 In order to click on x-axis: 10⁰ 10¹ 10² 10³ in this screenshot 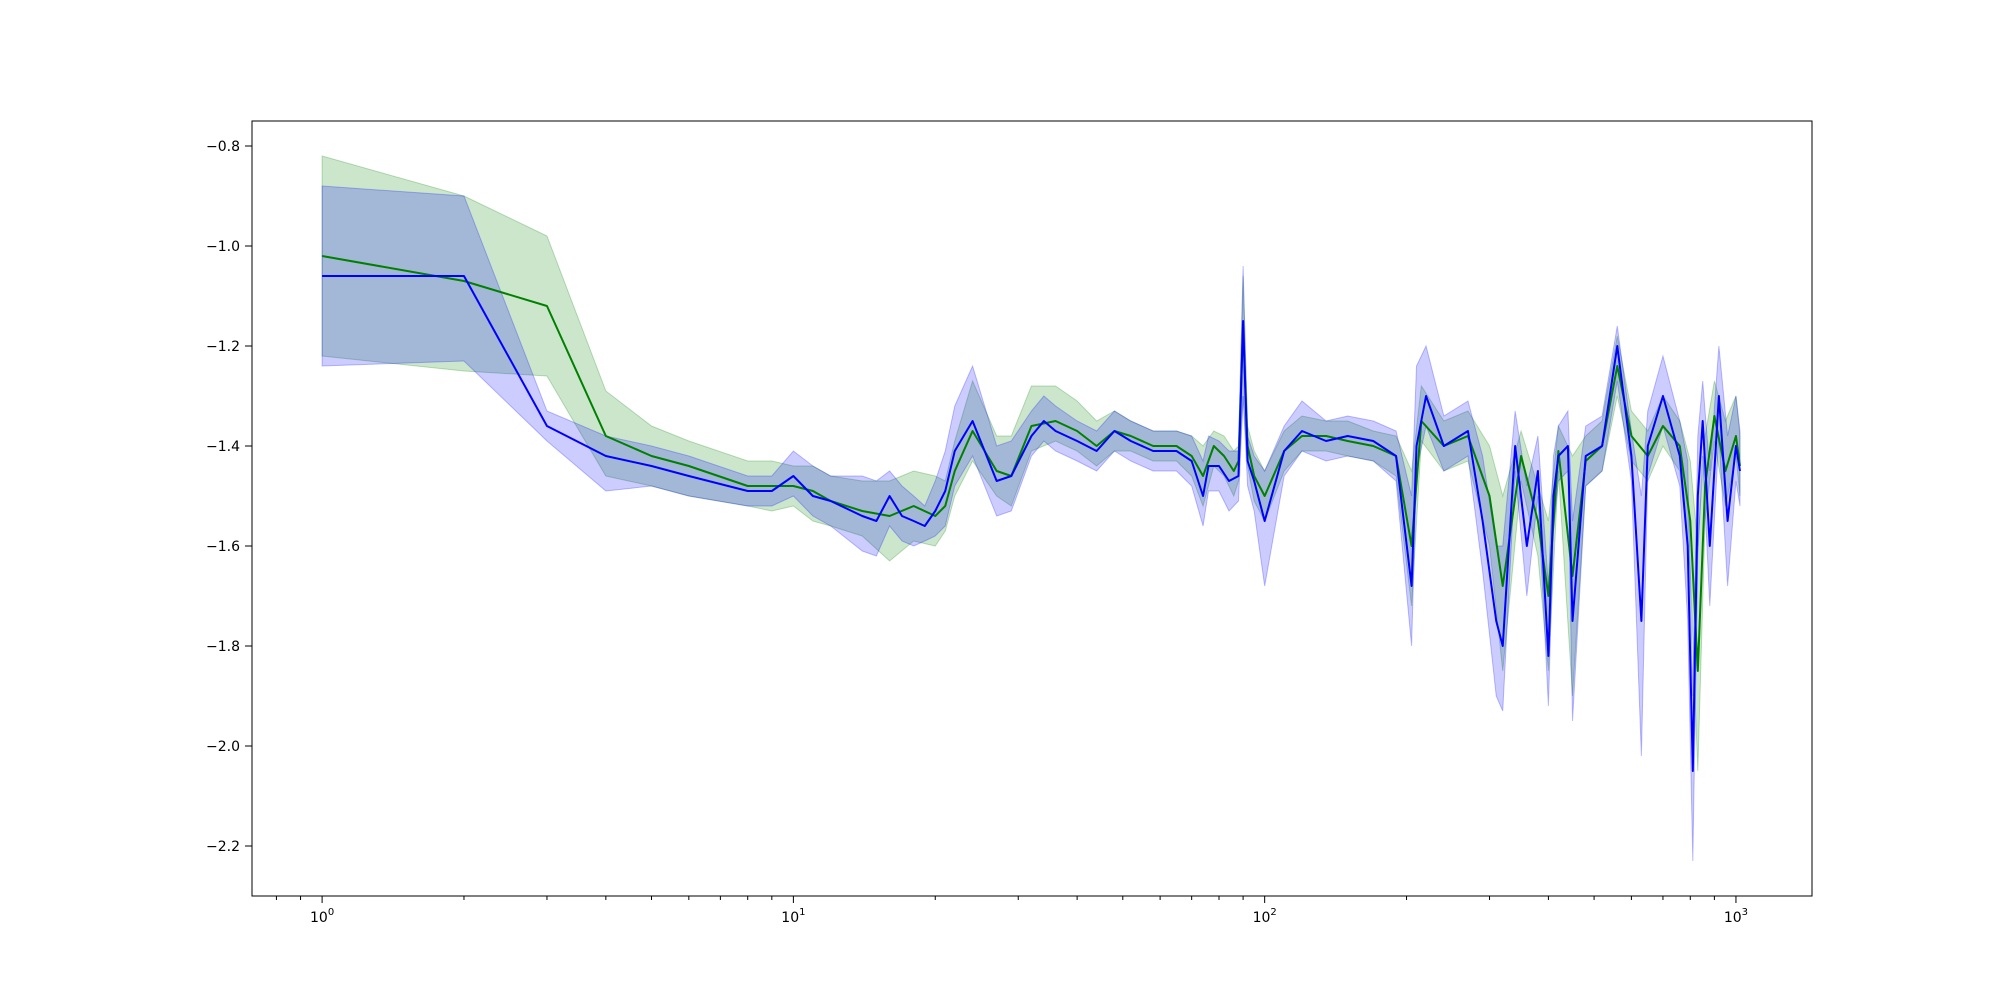, I will do `click(1011, 911)`.